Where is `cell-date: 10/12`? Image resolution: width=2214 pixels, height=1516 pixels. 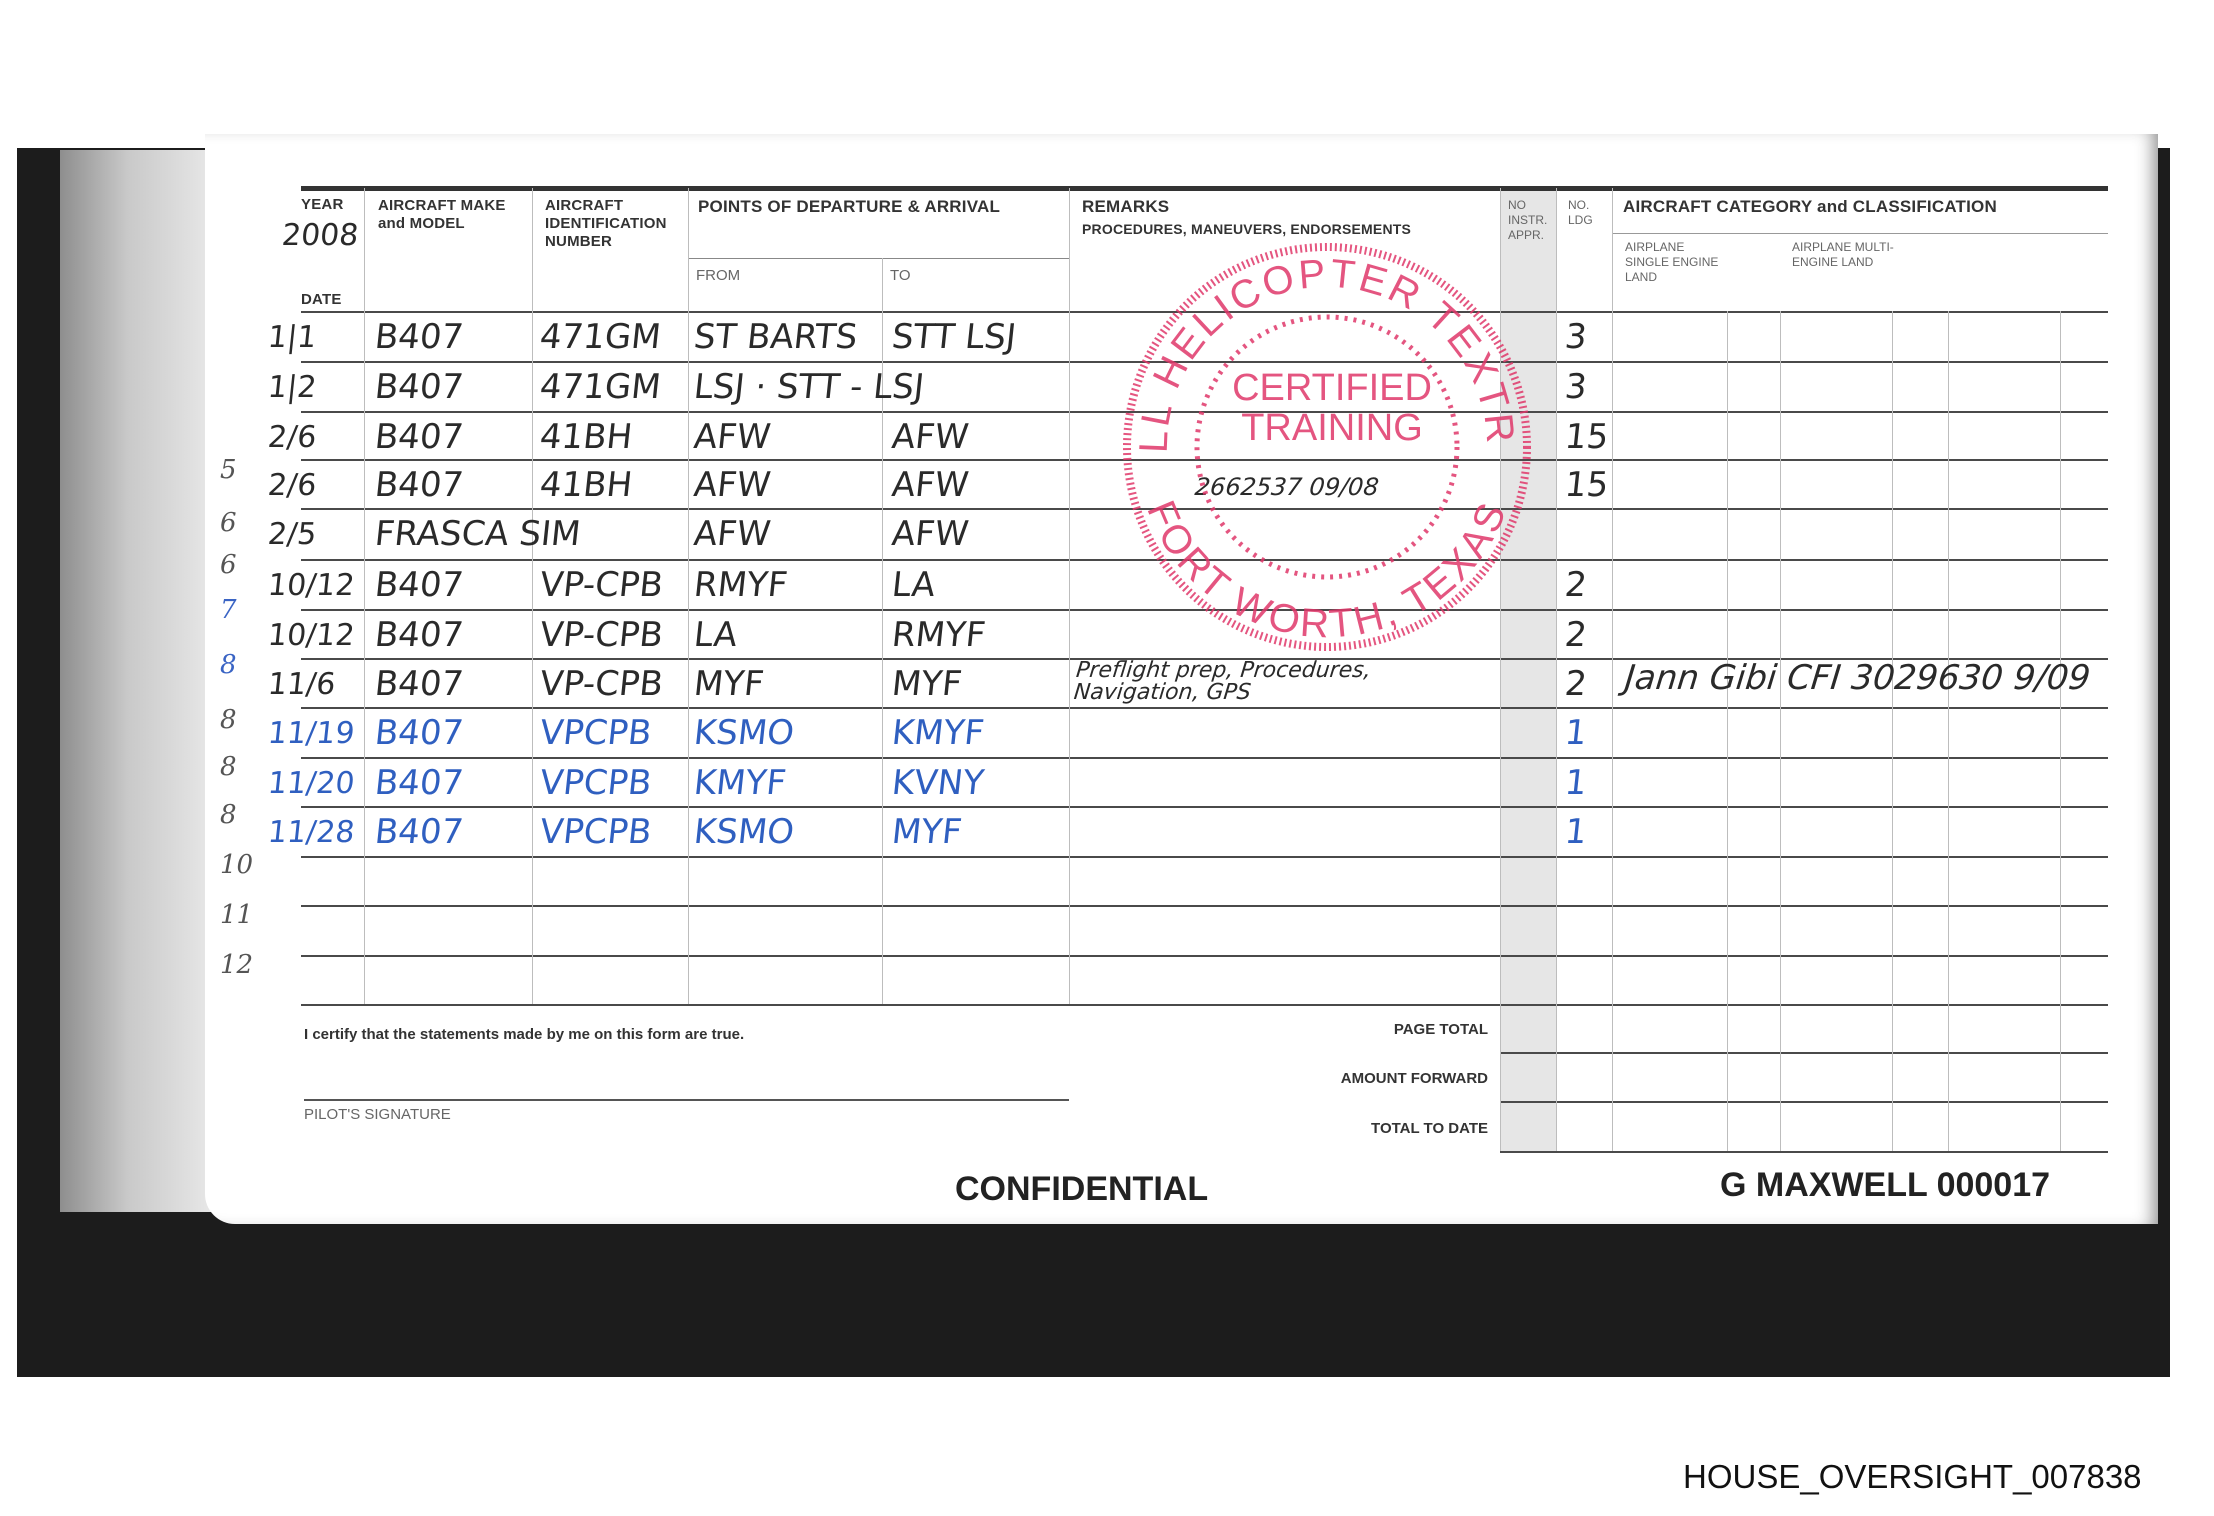 cell-date: 10/12 is located at coordinates (311, 585).